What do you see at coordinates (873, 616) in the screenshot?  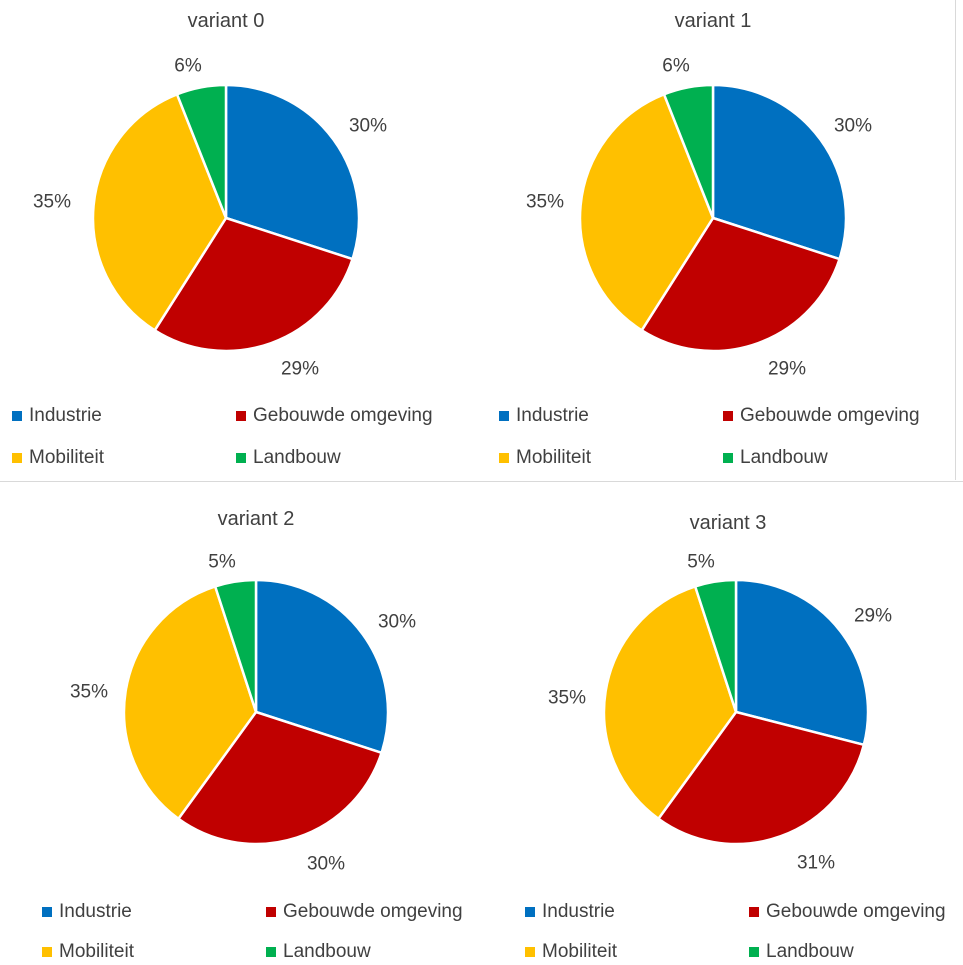 I see `data-label-industrie: 29%` at bounding box center [873, 616].